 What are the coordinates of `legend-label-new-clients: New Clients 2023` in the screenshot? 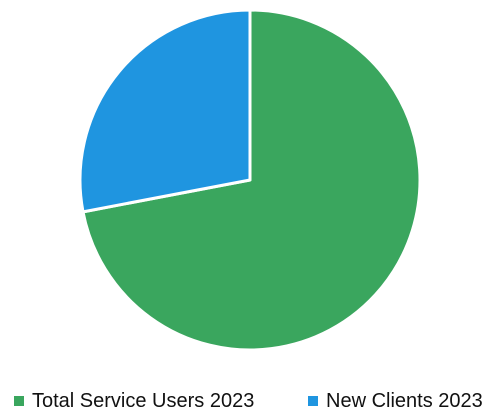 It's located at (404, 401).